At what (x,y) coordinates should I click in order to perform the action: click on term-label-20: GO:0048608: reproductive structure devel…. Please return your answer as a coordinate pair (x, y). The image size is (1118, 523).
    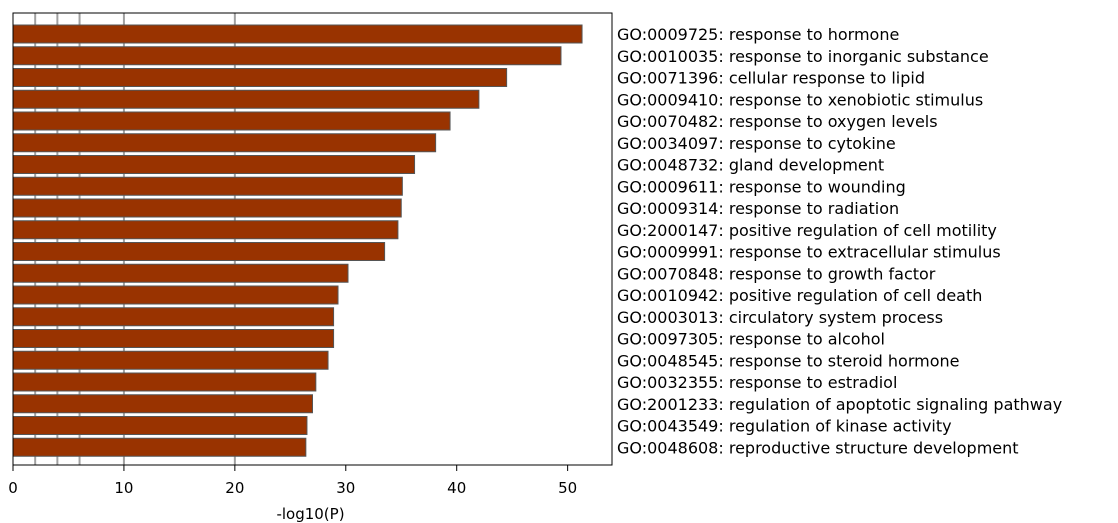
    Looking at the image, I should click on (818, 447).